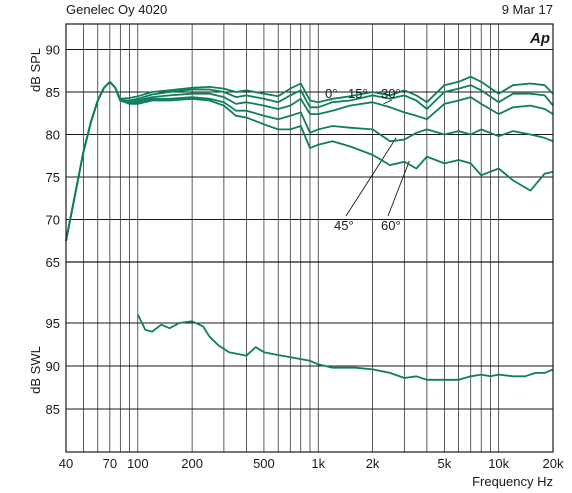 The height and width of the screenshot is (493, 572). What do you see at coordinates (512, 481) in the screenshot?
I see `x-axis-label: Frequency Hz` at bounding box center [512, 481].